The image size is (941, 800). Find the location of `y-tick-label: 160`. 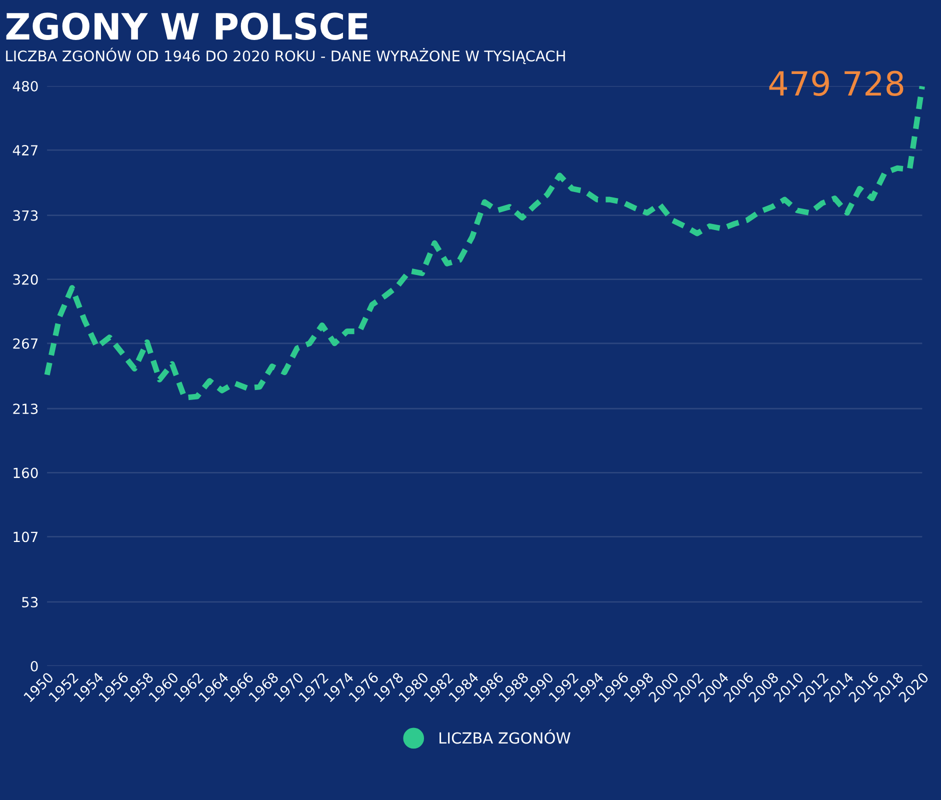

y-tick-label: 160 is located at coordinates (26, 473).